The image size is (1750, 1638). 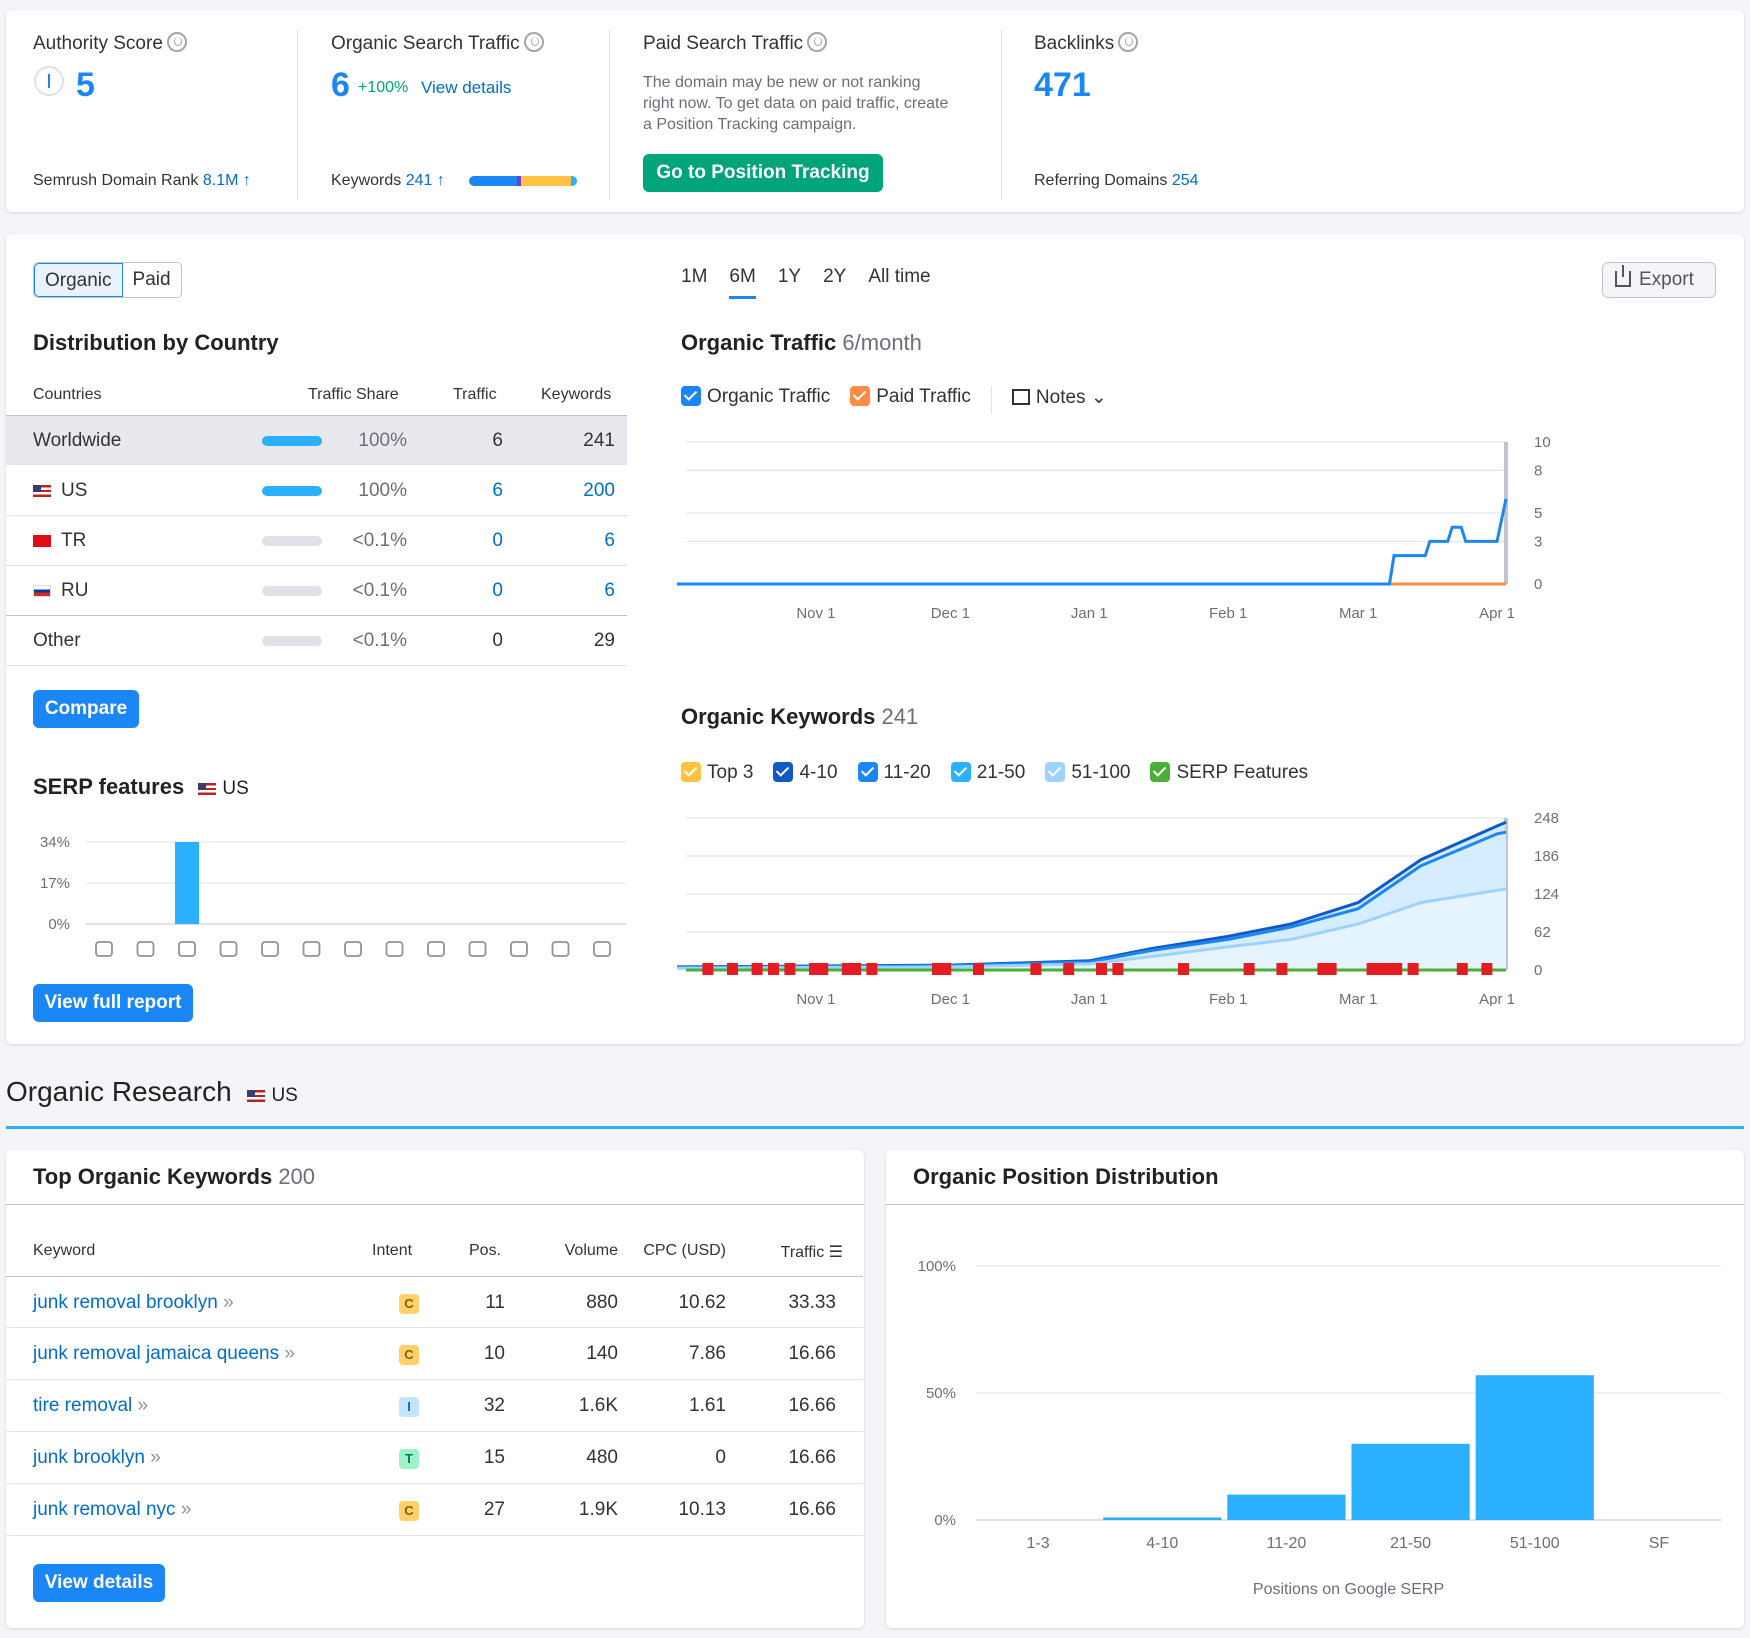 What do you see at coordinates (78, 280) in the screenshot?
I see `toggle-organic: Organic` at bounding box center [78, 280].